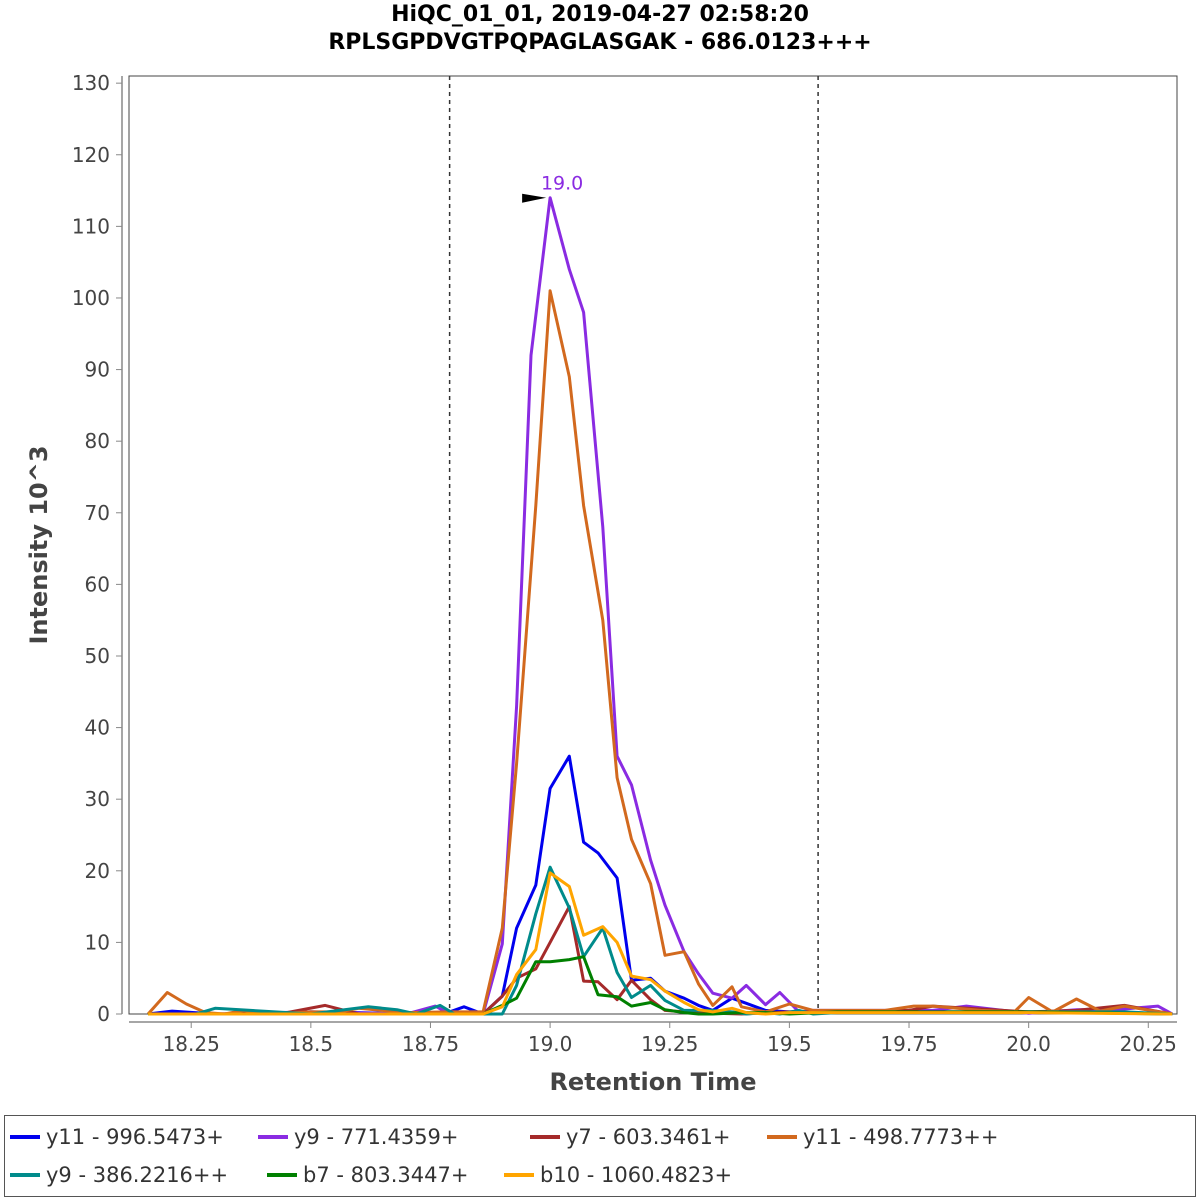 Image resolution: width=1200 pixels, height=1200 pixels. Describe the element at coordinates (430, 1044) in the screenshot. I see `x-tick-label: 18.75` at that location.